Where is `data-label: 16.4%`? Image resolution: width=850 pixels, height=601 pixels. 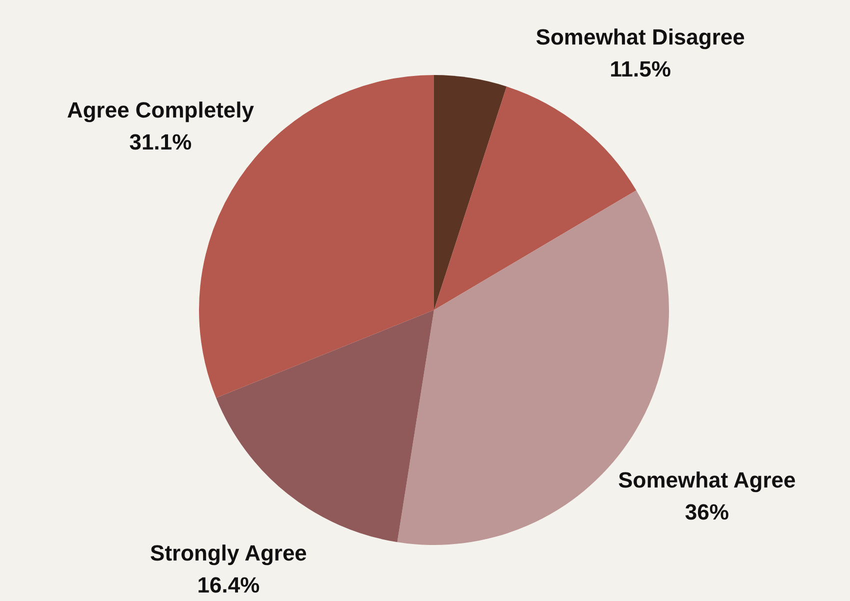 data-label: 16.4% is located at coordinates (228, 585).